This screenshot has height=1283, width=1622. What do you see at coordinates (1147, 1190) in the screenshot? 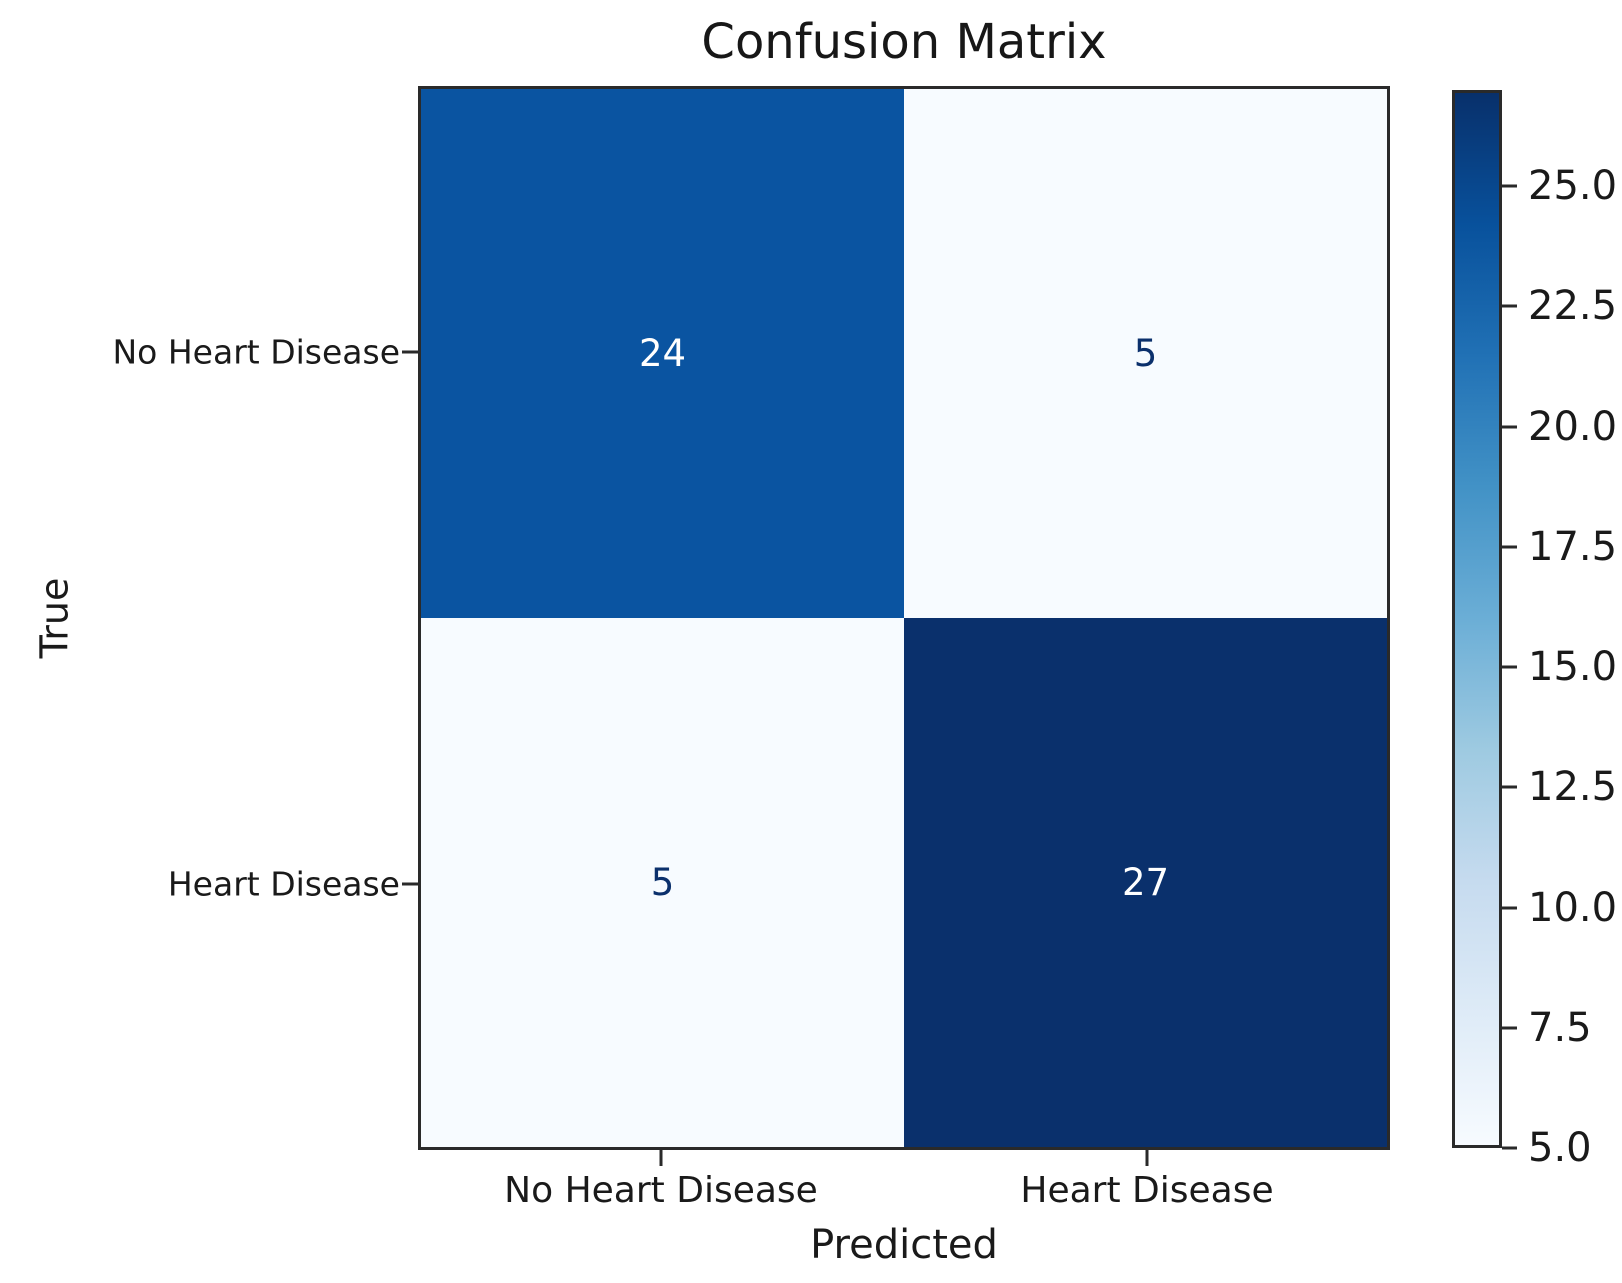
I see `x-tick-label: Heart Disease` at bounding box center [1147, 1190].